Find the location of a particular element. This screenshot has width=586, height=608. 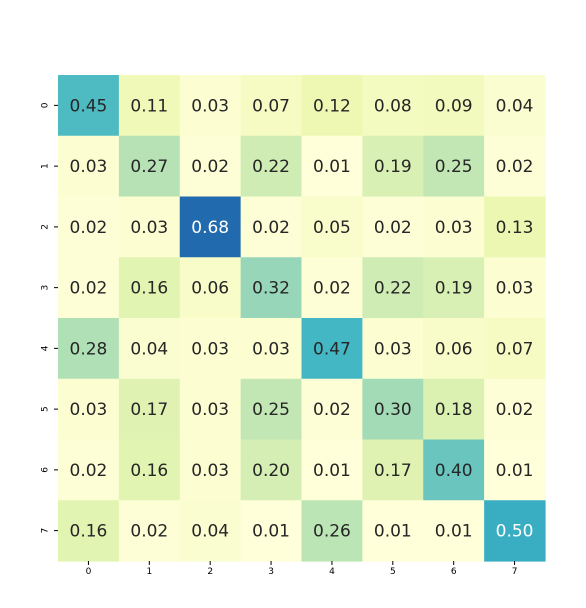

y-tick-label-2: 2 is located at coordinates (46, 227).